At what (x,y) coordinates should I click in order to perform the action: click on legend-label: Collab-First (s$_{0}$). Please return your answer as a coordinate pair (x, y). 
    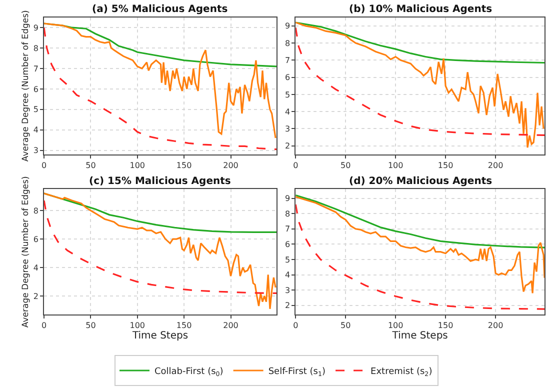
    Looking at the image, I should click on (189, 372).